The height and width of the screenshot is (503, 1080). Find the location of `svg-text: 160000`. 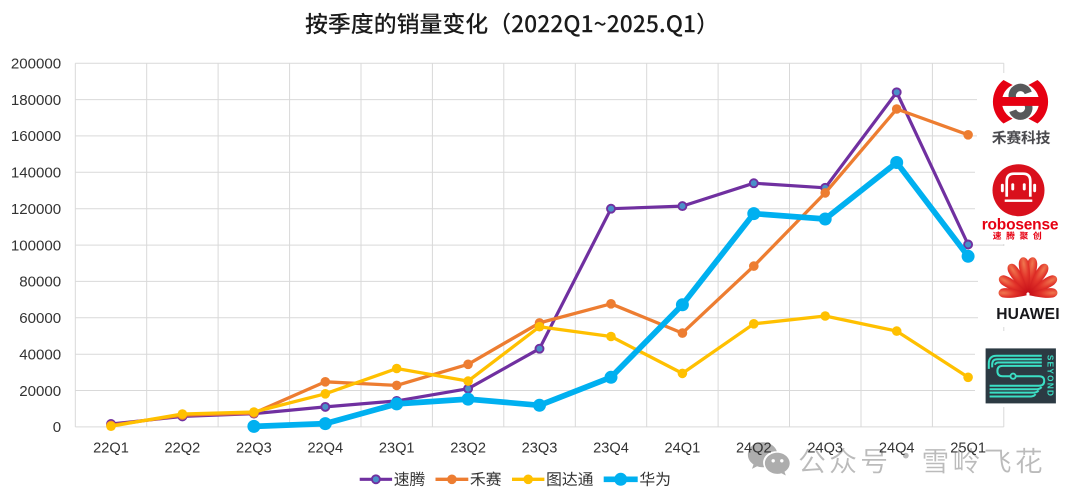

svg-text: 160000 is located at coordinates (36, 136).